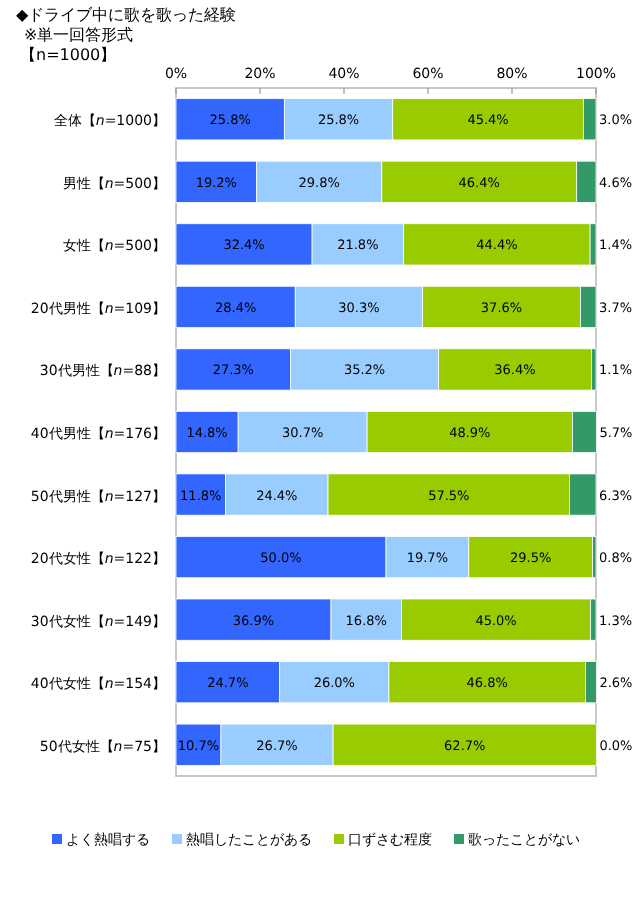 This screenshot has width=644, height=900. I want to click on chart-title: ◆ドライブ中に歌を歌った経験, so click(126, 15).